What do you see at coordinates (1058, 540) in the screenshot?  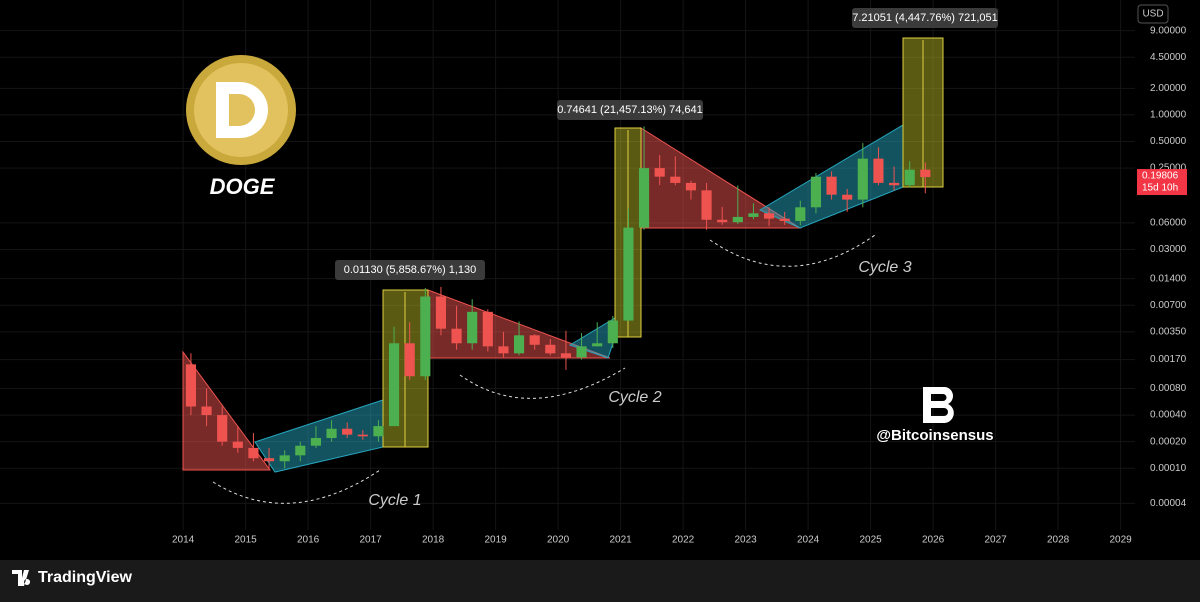 I see `x-tick-label: 2028` at bounding box center [1058, 540].